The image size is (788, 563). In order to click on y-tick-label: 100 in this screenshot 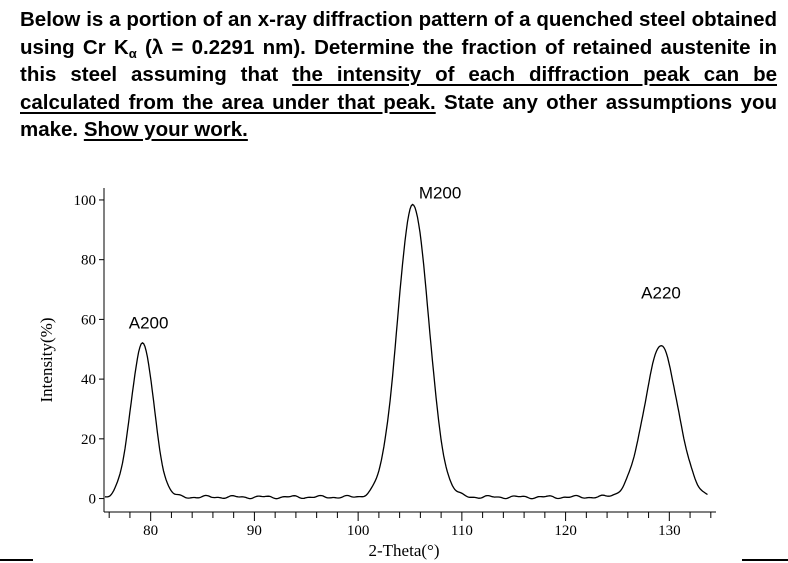, I will do `click(85, 201)`.